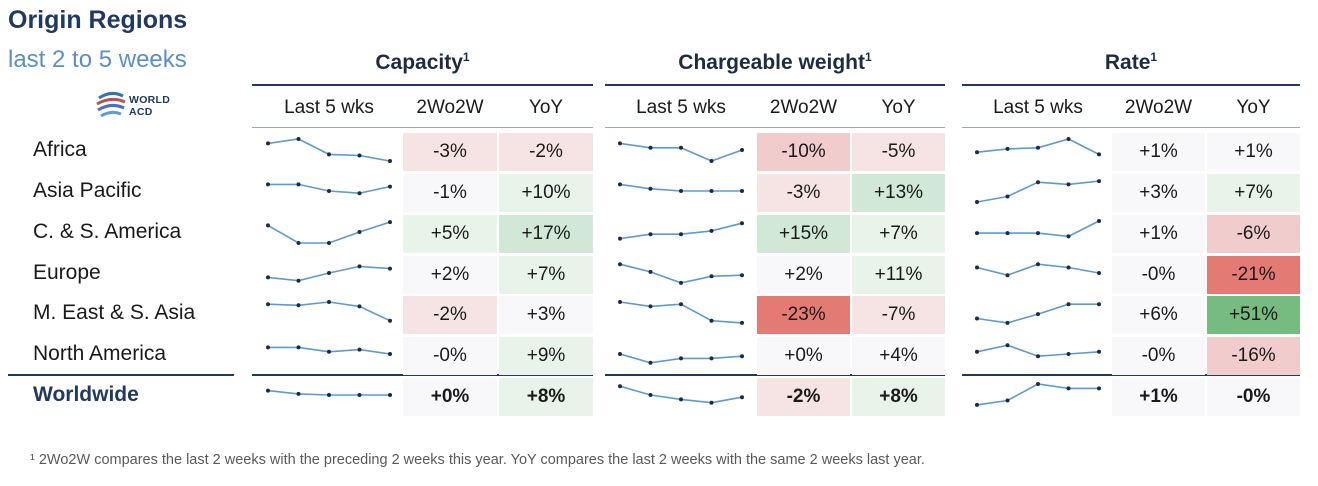 The height and width of the screenshot is (486, 1318). Describe the element at coordinates (67, 272) in the screenshot. I see `region-label: Europe` at that location.